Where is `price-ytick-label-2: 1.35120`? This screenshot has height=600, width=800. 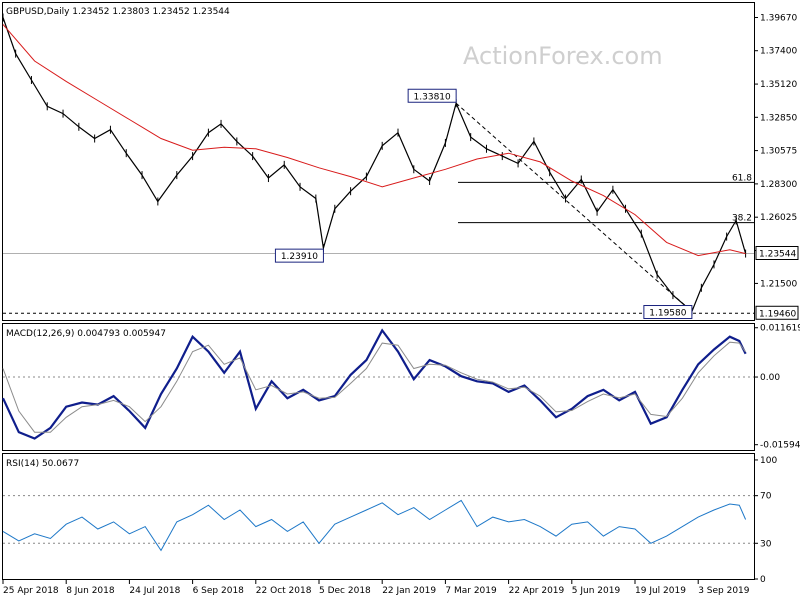
price-ytick-label-2: 1.35120 is located at coordinates (778, 85).